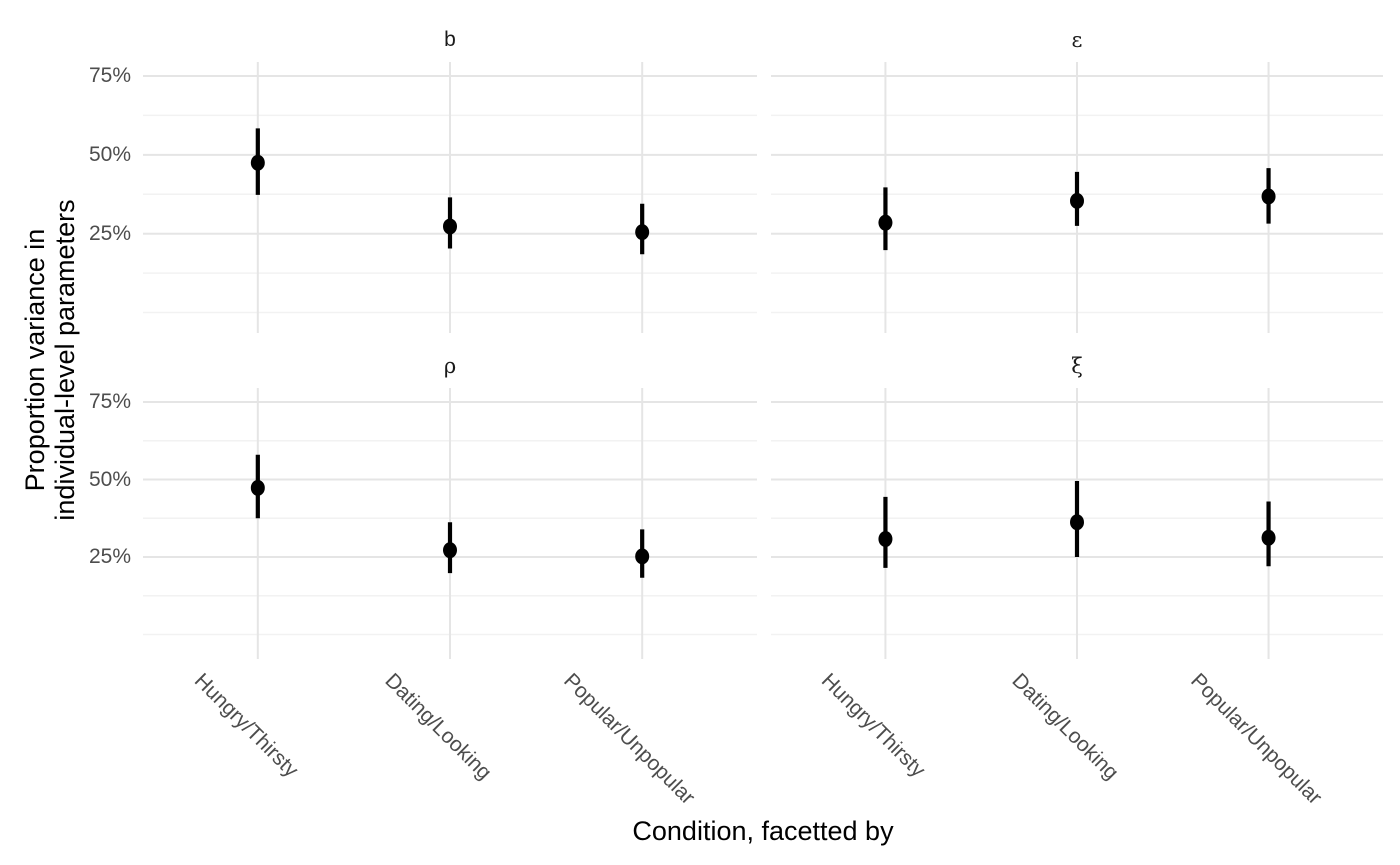 This screenshot has height=865, width=1400. I want to click on facet-strip-label-b: b, so click(450, 39).